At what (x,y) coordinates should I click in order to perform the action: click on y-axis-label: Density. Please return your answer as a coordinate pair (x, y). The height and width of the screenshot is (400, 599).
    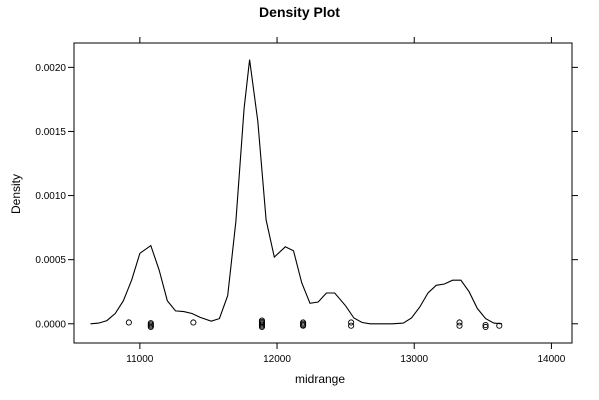
    Looking at the image, I should click on (16, 194).